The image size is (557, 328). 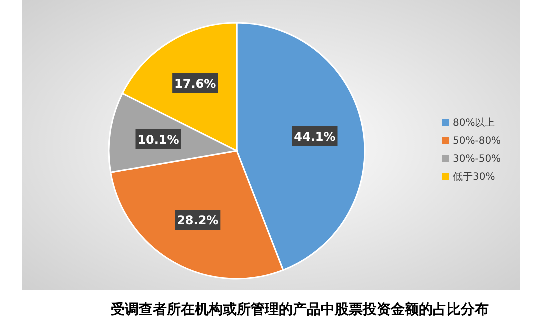 I want to click on data-label: 17.6%, so click(x=195, y=83).